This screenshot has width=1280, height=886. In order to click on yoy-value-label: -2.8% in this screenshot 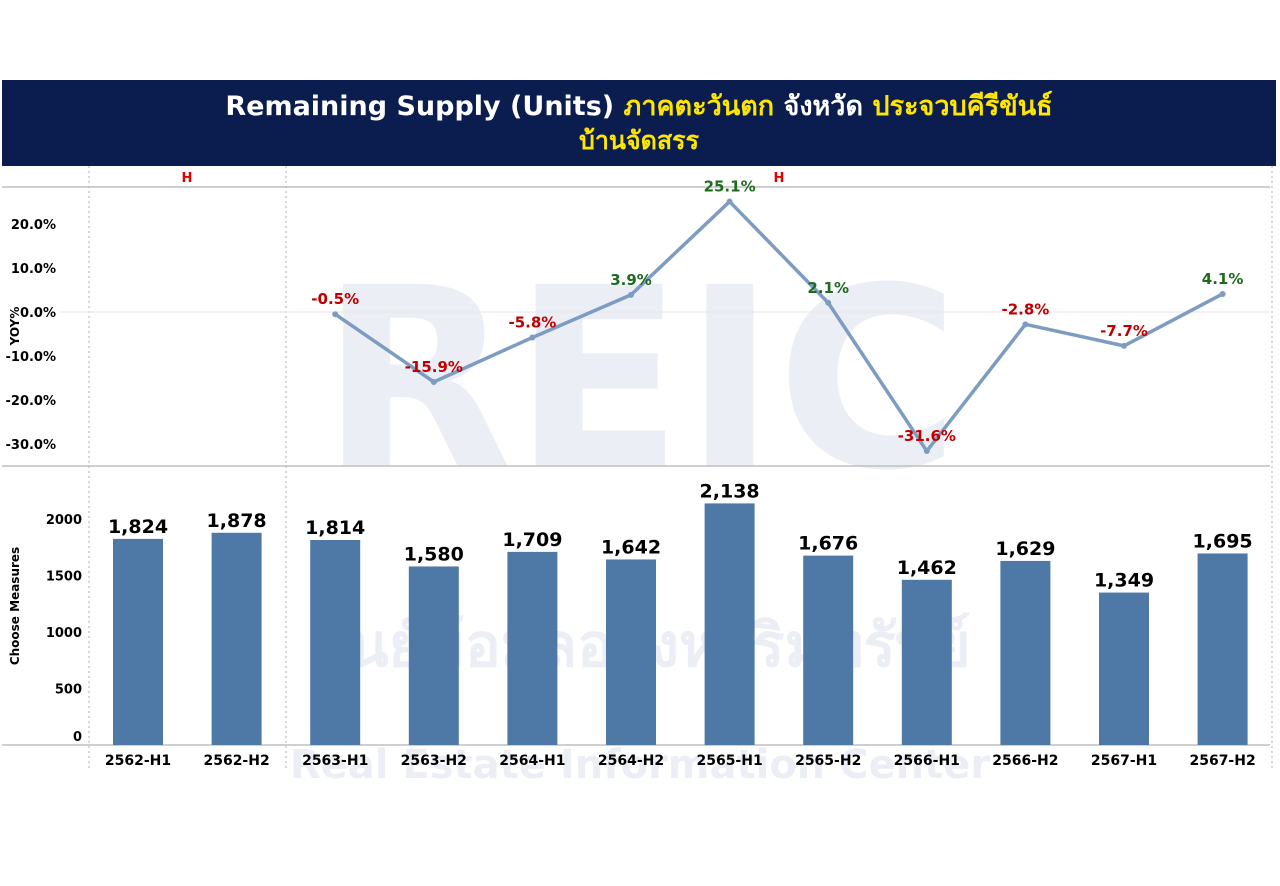, I will do `click(1025, 309)`.